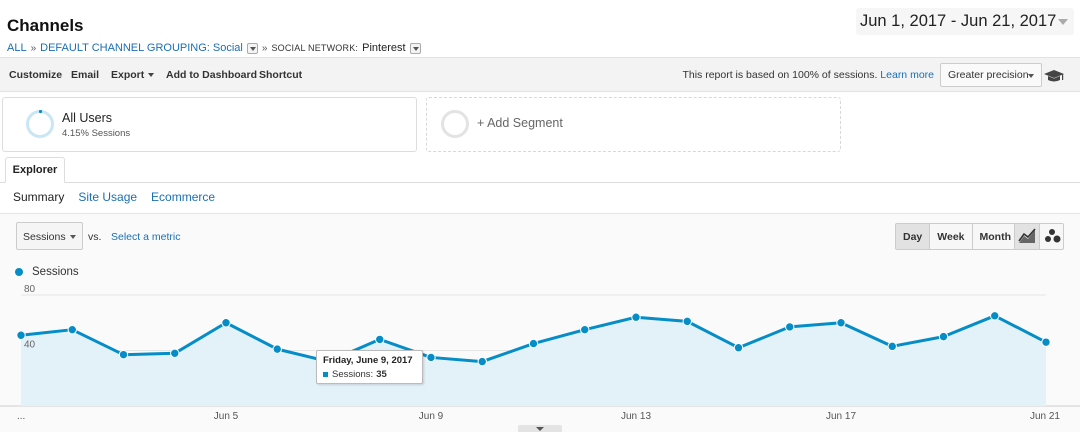 The image size is (1080, 432). Describe the element at coordinates (30, 290) in the screenshot. I see `y-tick-label: 80` at that location.